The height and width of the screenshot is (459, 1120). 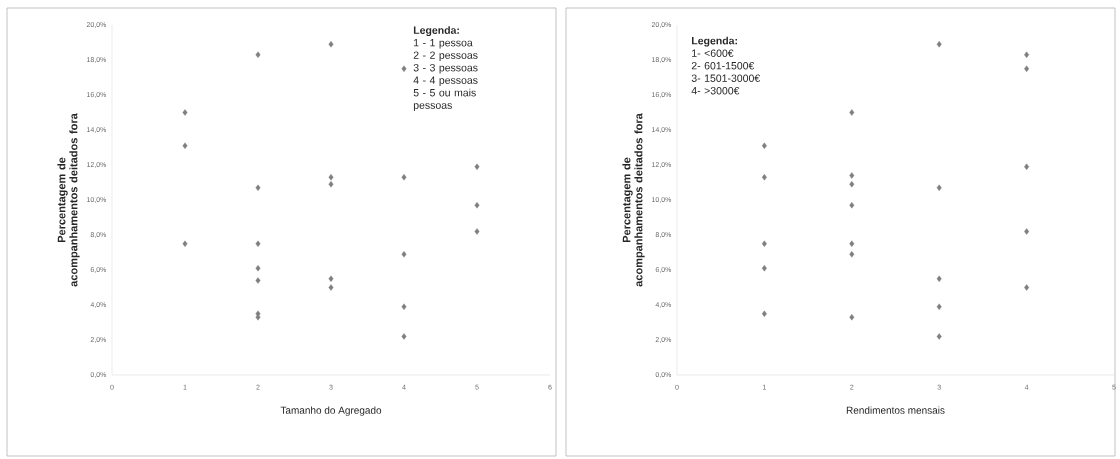 What do you see at coordinates (445, 56) in the screenshot?
I see `annotation: 2 - 2 pessoas` at bounding box center [445, 56].